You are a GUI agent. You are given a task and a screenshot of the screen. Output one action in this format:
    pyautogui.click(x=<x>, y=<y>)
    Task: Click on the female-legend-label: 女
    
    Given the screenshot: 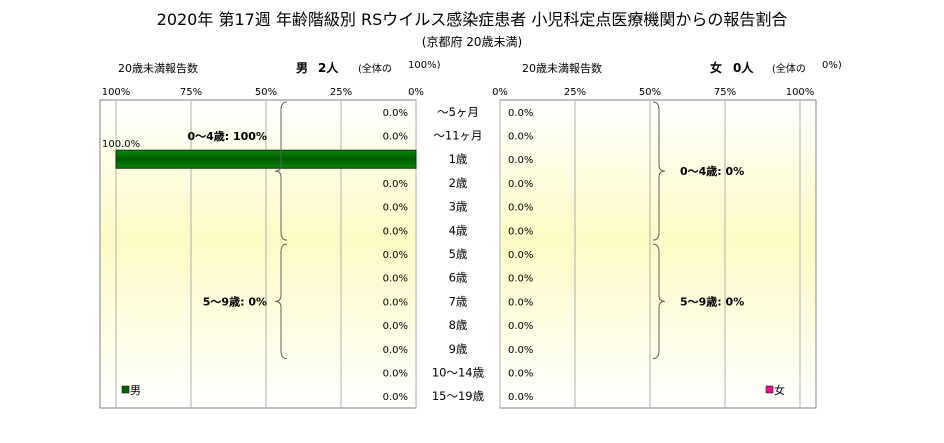 What is the action you would take?
    pyautogui.click(x=779, y=390)
    